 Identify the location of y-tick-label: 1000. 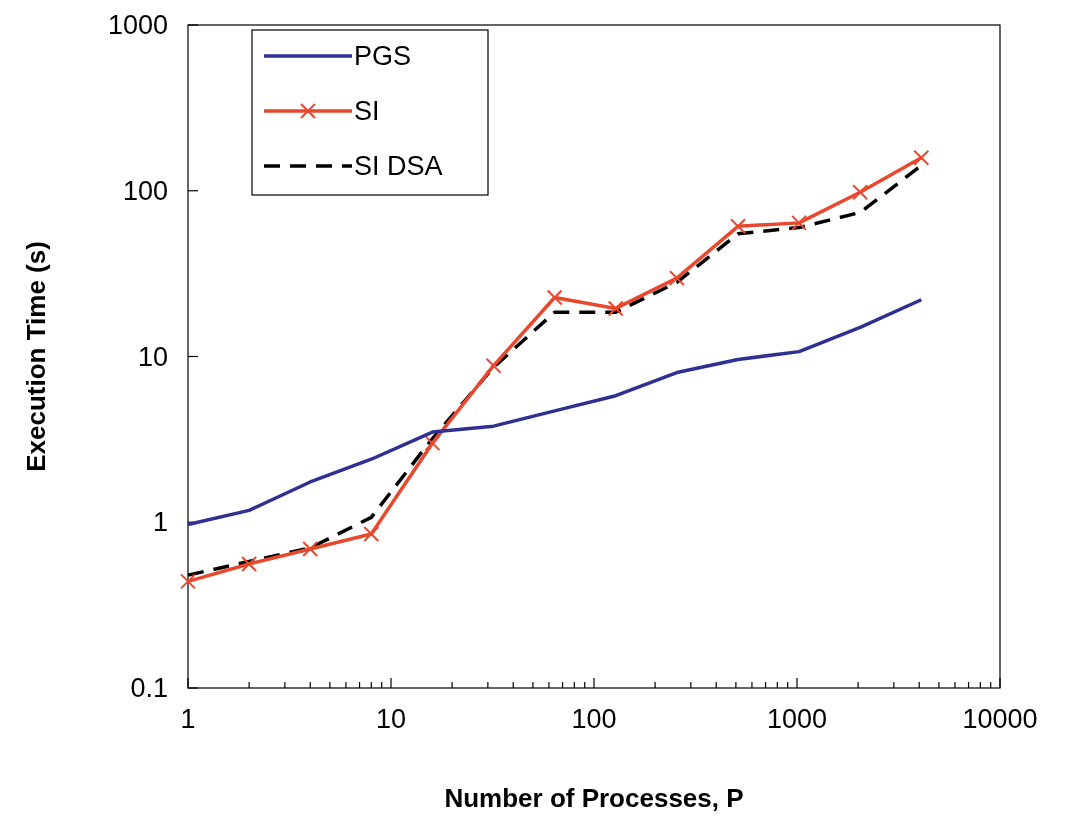
(137, 25).